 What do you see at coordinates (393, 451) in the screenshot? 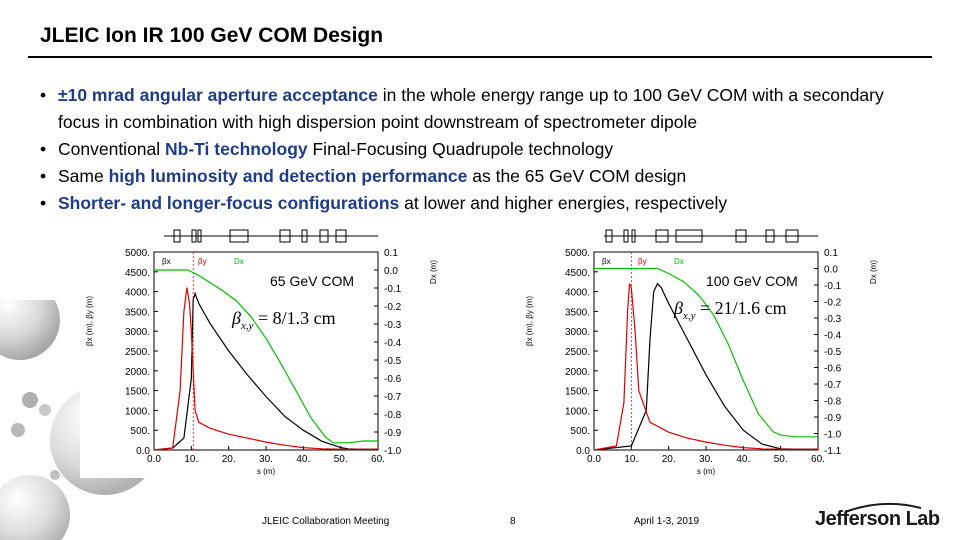
I see `y2-tick-label: -1.0` at bounding box center [393, 451].